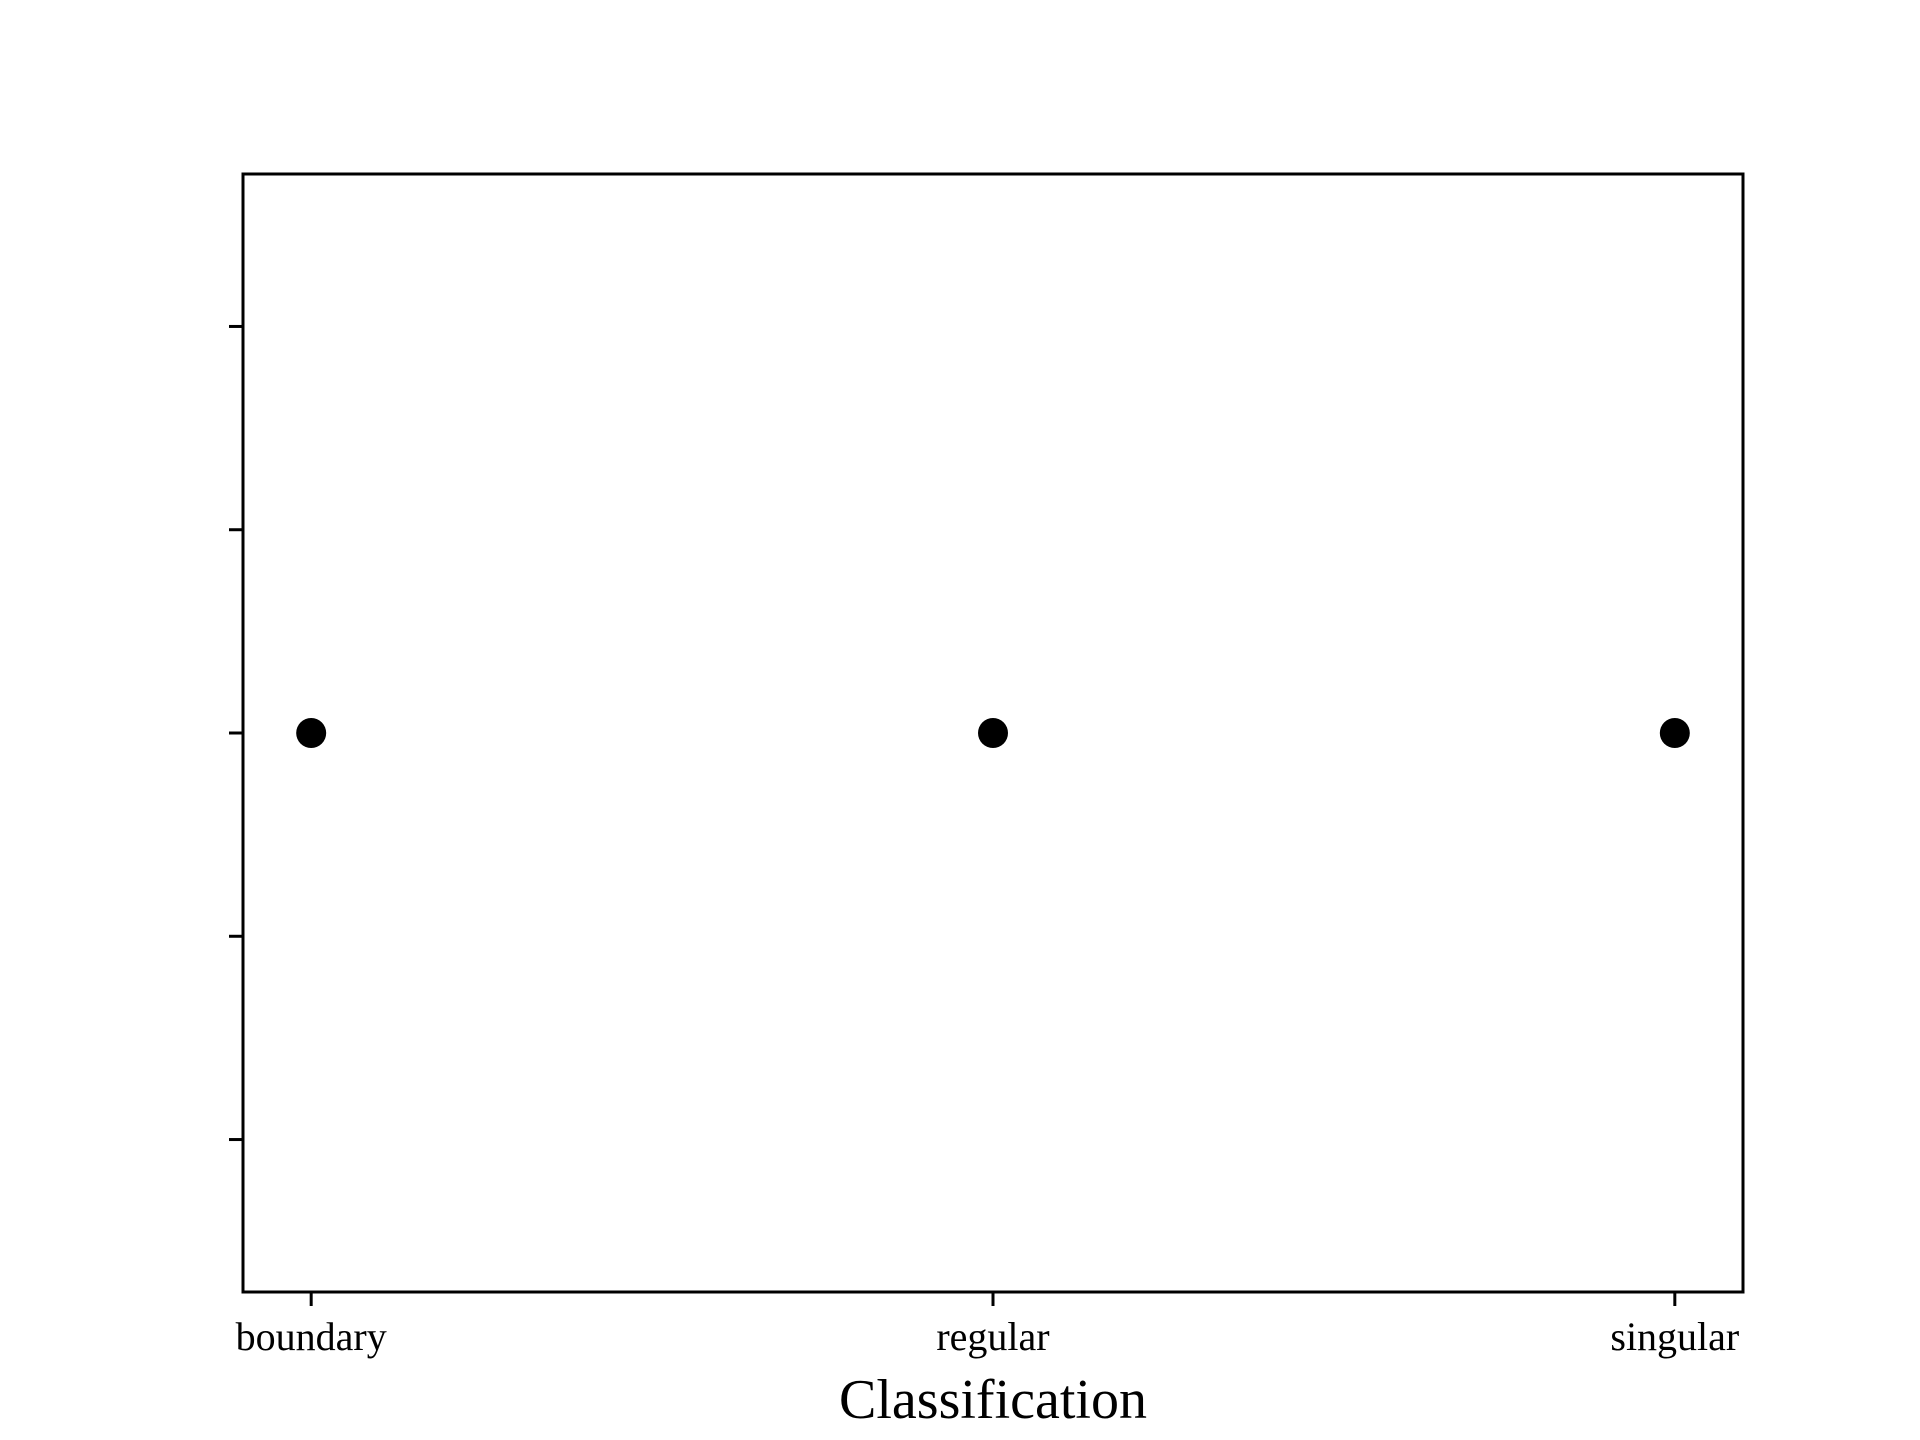 The height and width of the screenshot is (1440, 1920). What do you see at coordinates (311, 733) in the screenshot?
I see `data-point-boundary` at bounding box center [311, 733].